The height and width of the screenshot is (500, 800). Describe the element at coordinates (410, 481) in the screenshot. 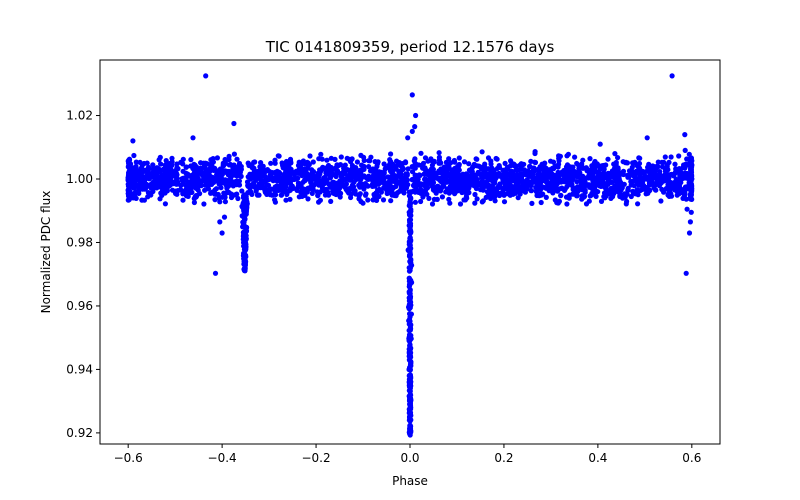

I see `x-axis-label: Phase` at that location.